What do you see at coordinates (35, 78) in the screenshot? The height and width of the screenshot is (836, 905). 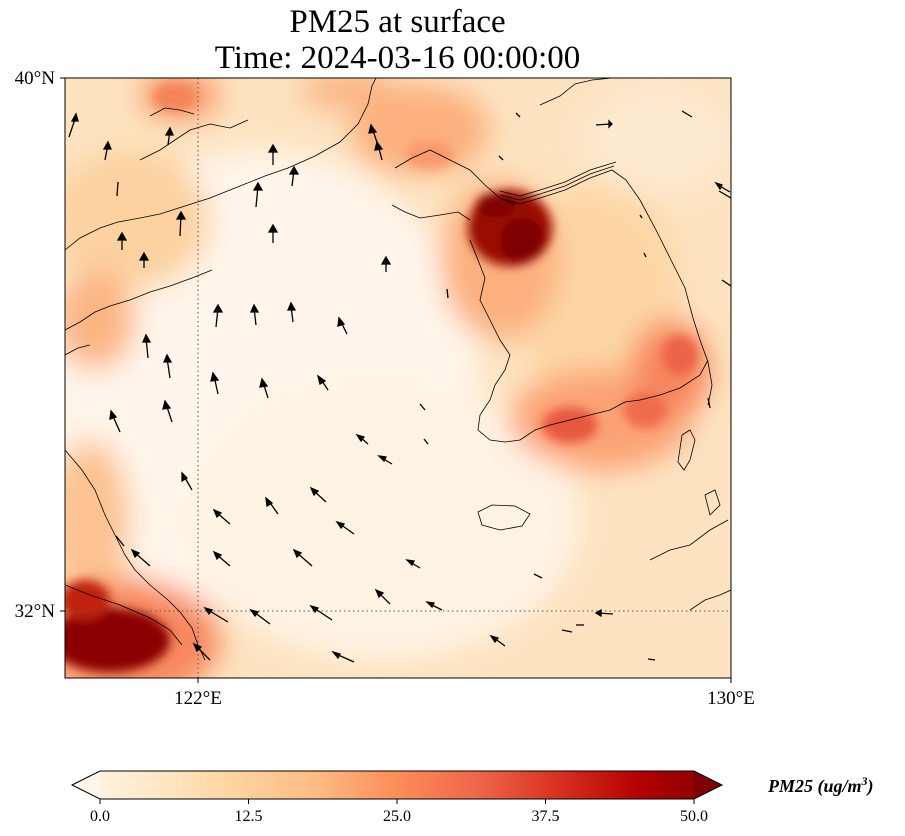 I see `lat-tick-40n: 40°N` at bounding box center [35, 78].